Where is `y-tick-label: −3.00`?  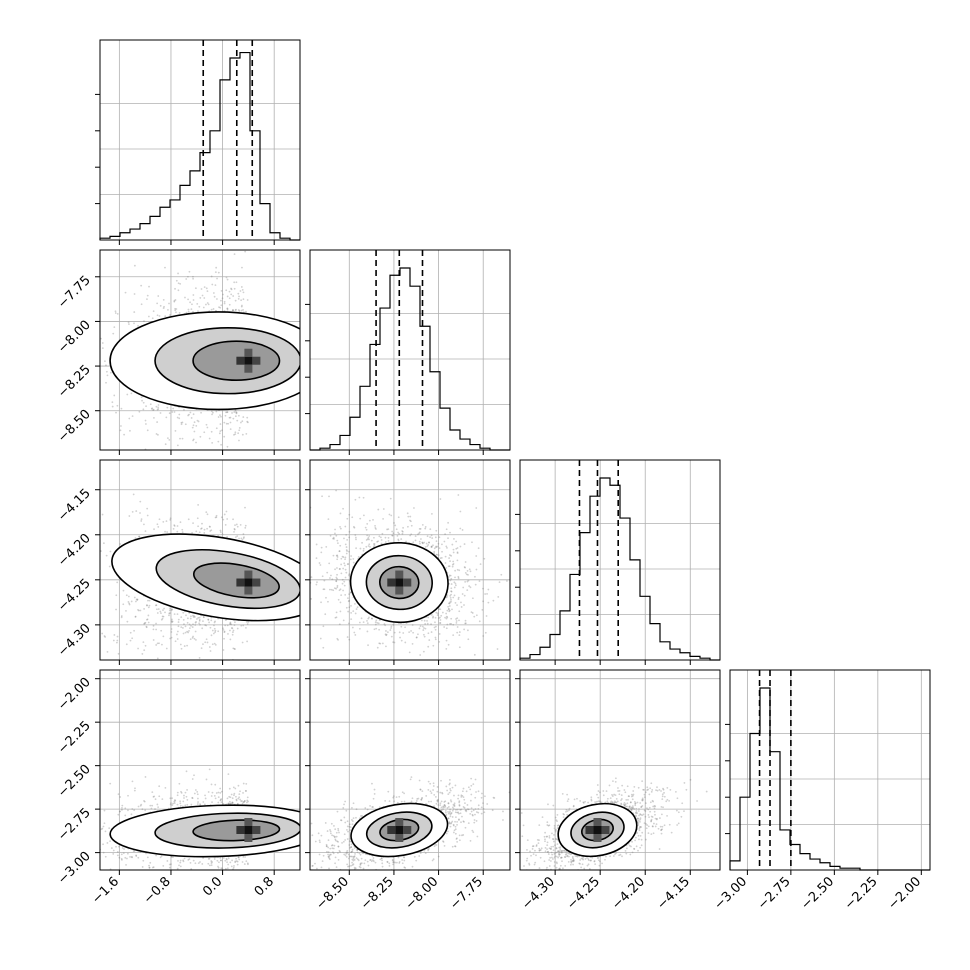 y-tick-label: −3.00 is located at coordinates (74, 868).